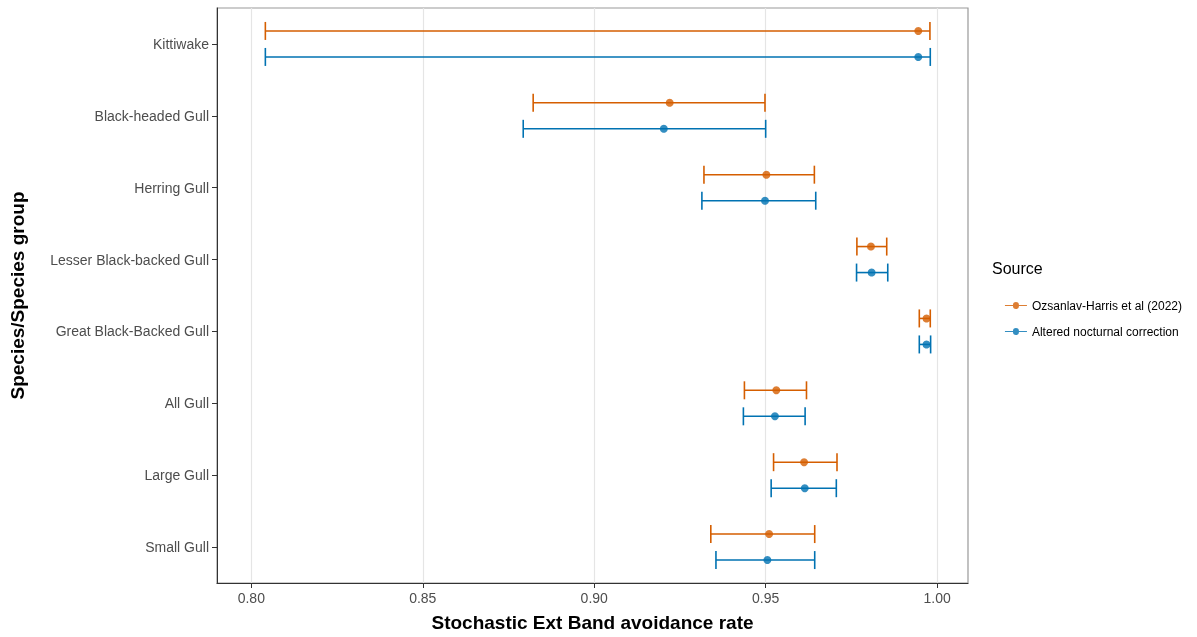  Describe the element at coordinates (937, 598) in the screenshot. I see `x-tick-label: 1.00` at that location.